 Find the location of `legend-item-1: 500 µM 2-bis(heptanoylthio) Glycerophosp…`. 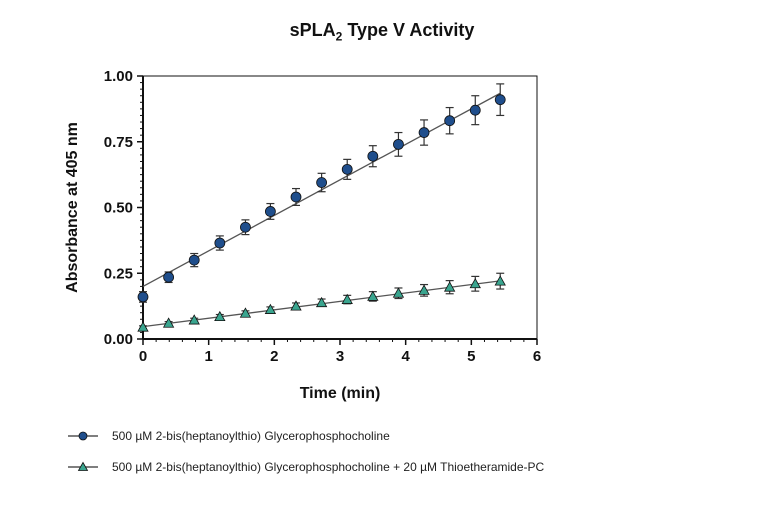

legend-item-1: 500 µM 2-bis(heptanoylthio) Glycerophosp… is located at coordinates (229, 436).